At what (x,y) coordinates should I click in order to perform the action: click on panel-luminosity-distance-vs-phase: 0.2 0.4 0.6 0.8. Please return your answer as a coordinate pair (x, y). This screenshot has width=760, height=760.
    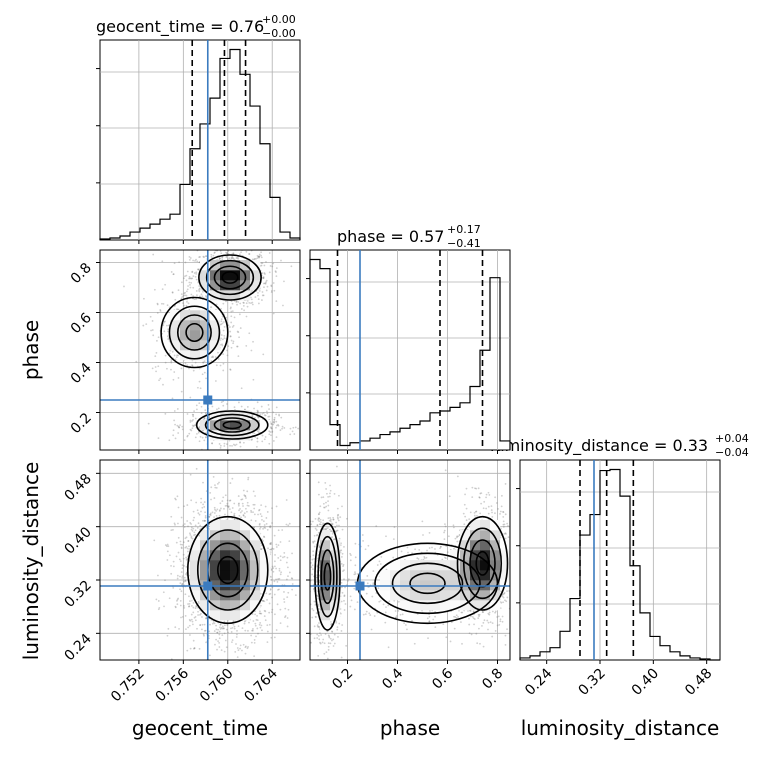
    Looking at the image, I should click on (408, 576).